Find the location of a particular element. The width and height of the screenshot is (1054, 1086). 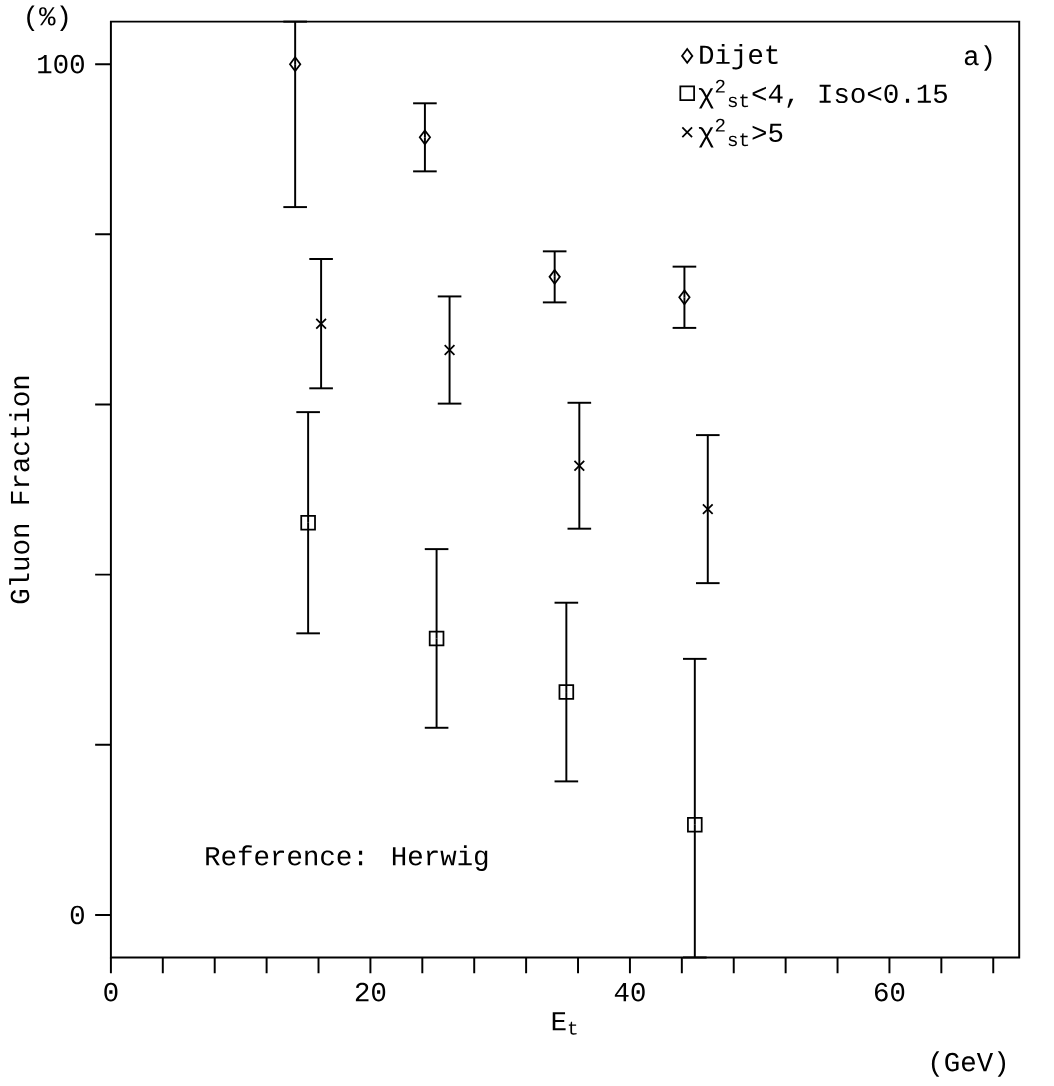

x-tick-label: 60 is located at coordinates (890, 992).